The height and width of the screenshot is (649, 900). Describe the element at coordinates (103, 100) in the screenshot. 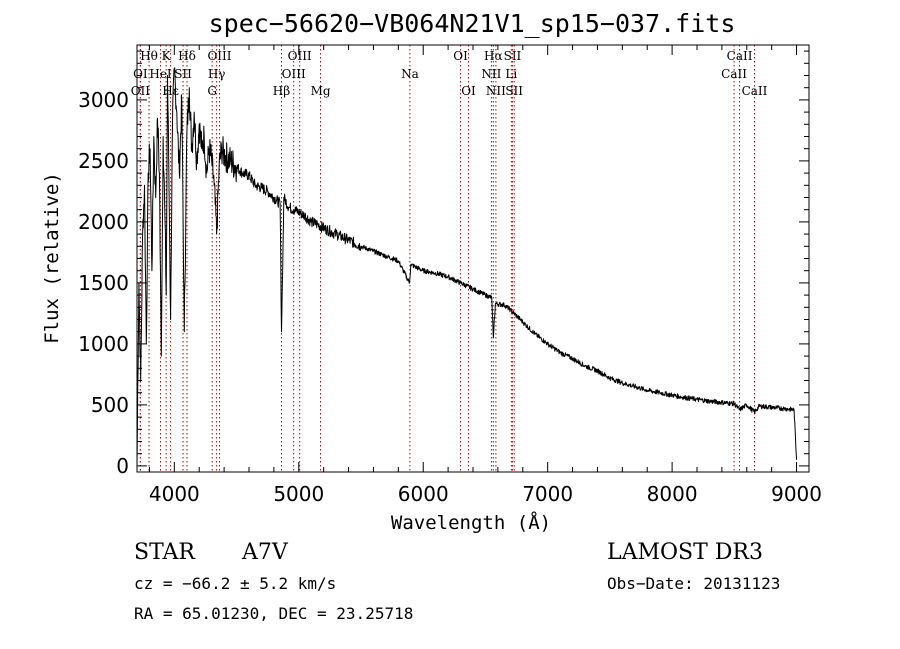

I see `y-tick-label: 3000` at that location.